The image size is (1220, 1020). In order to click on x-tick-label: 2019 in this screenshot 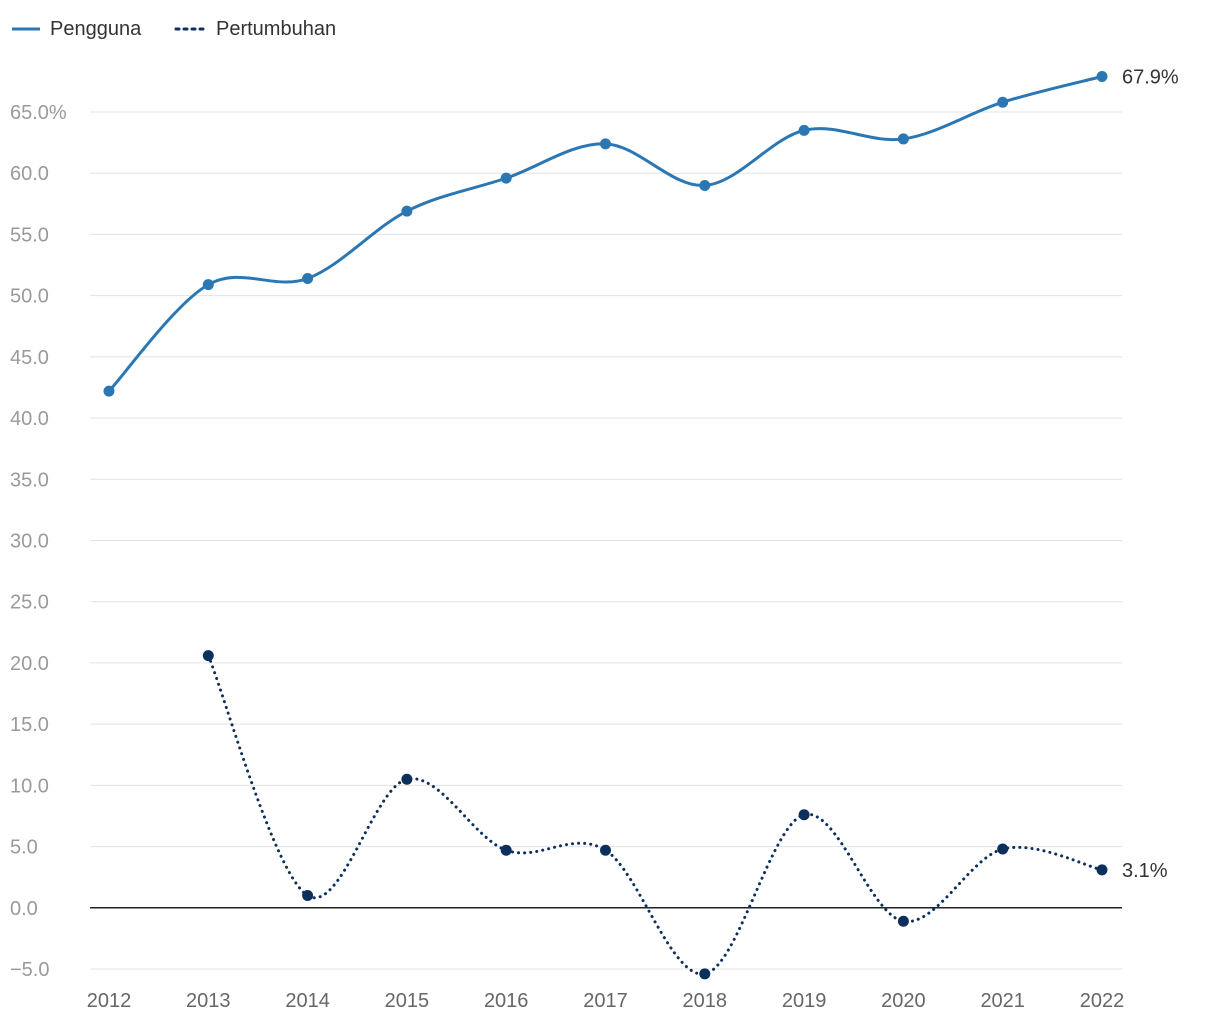, I will do `click(804, 1001)`.